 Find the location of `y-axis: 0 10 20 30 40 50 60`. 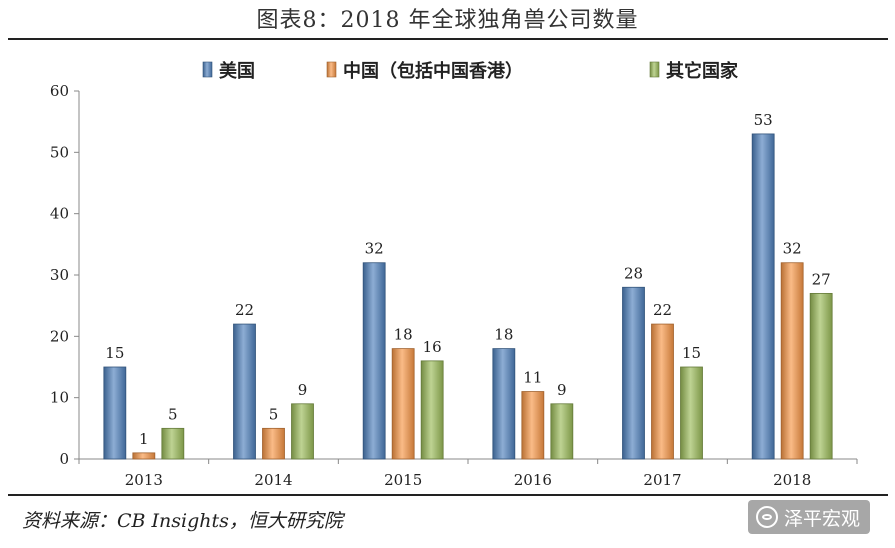

y-axis: 0 10 20 30 40 50 60 is located at coordinates (65, 275).